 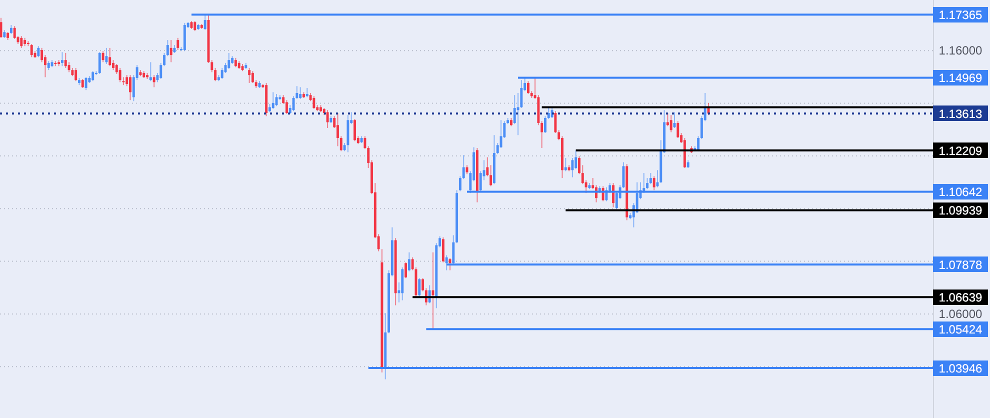 What do you see at coordinates (960, 329) in the screenshot?
I see `series-label: 1.05424` at bounding box center [960, 329].